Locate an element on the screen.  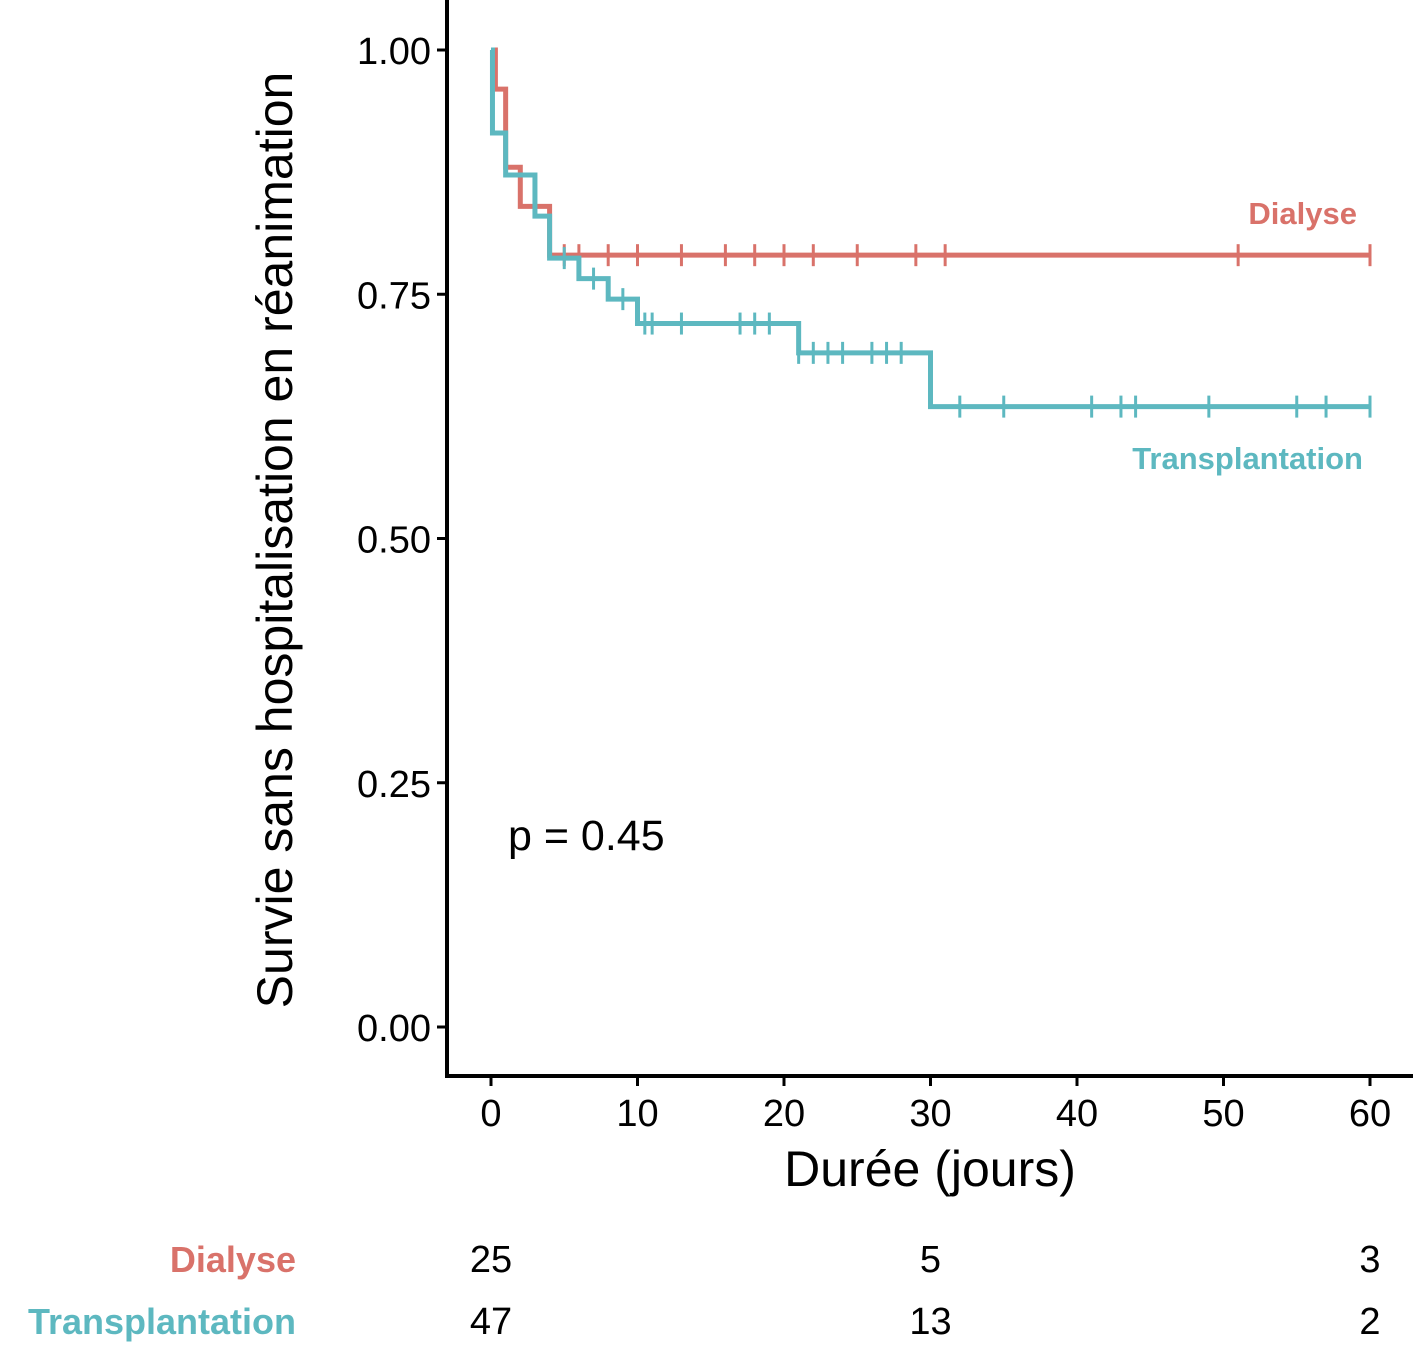
y-tick-label: 0.75 is located at coordinates (394, 296).